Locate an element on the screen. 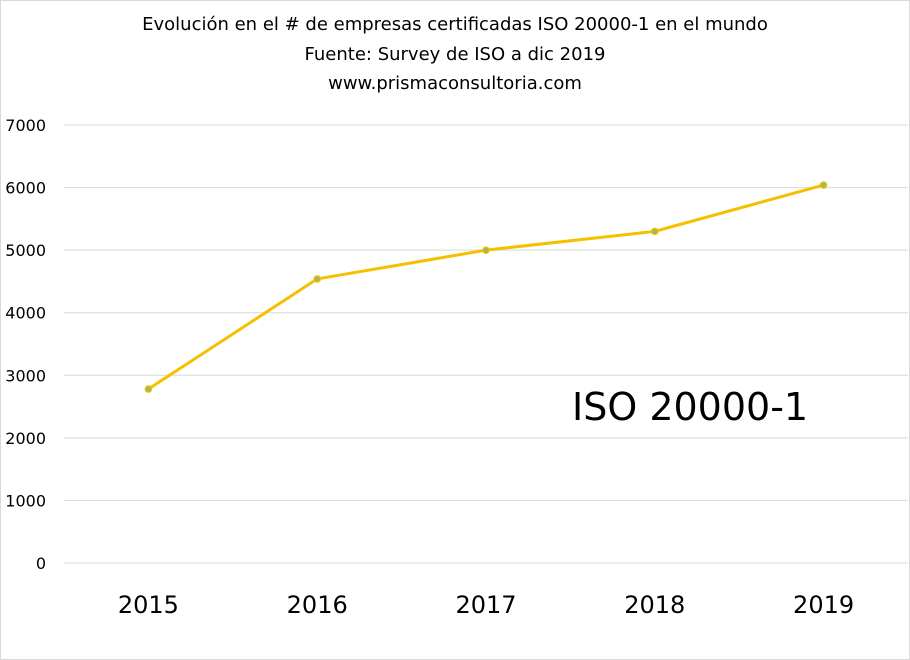 The height and width of the screenshot is (660, 910). y-tick-label: 0 is located at coordinates (41, 563).